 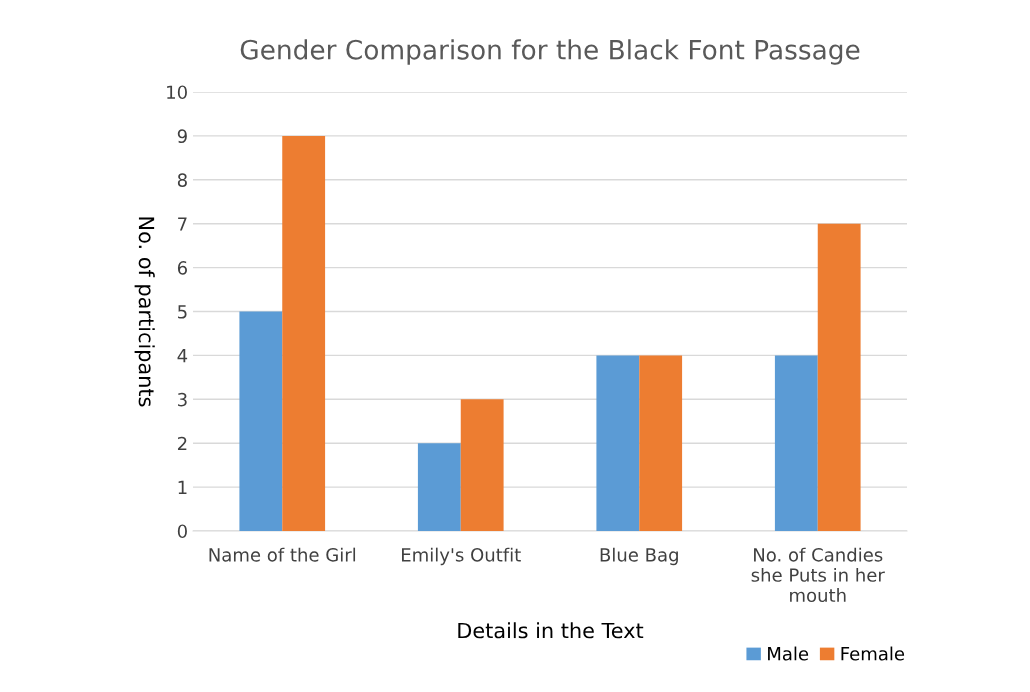 I want to click on x-axis-title: Details in the Text, so click(x=551, y=630).